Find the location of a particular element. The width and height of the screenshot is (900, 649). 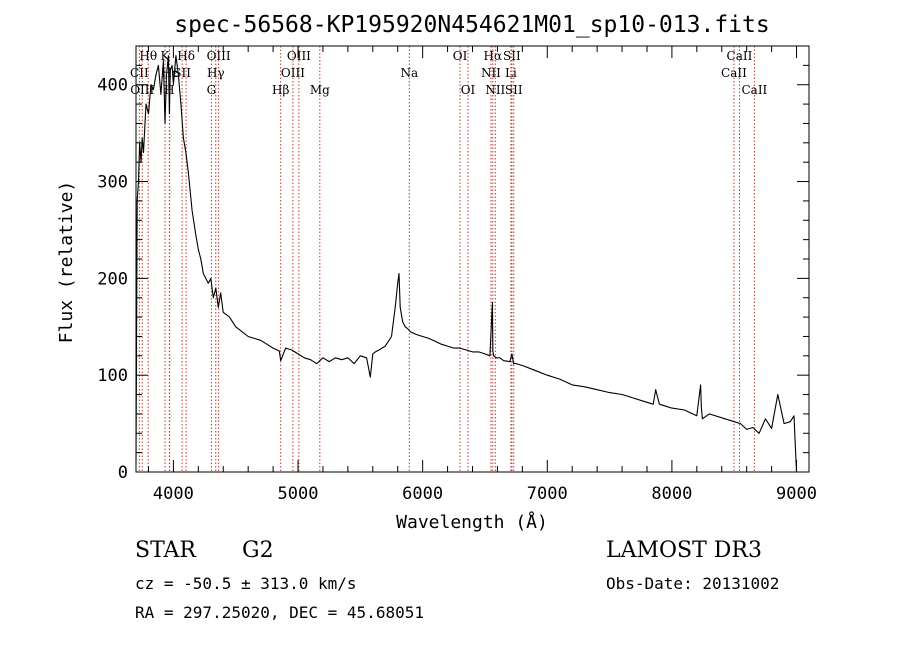

redshift-readout: cz = -50.5 ± 313.0 km/s is located at coordinates (246, 583).